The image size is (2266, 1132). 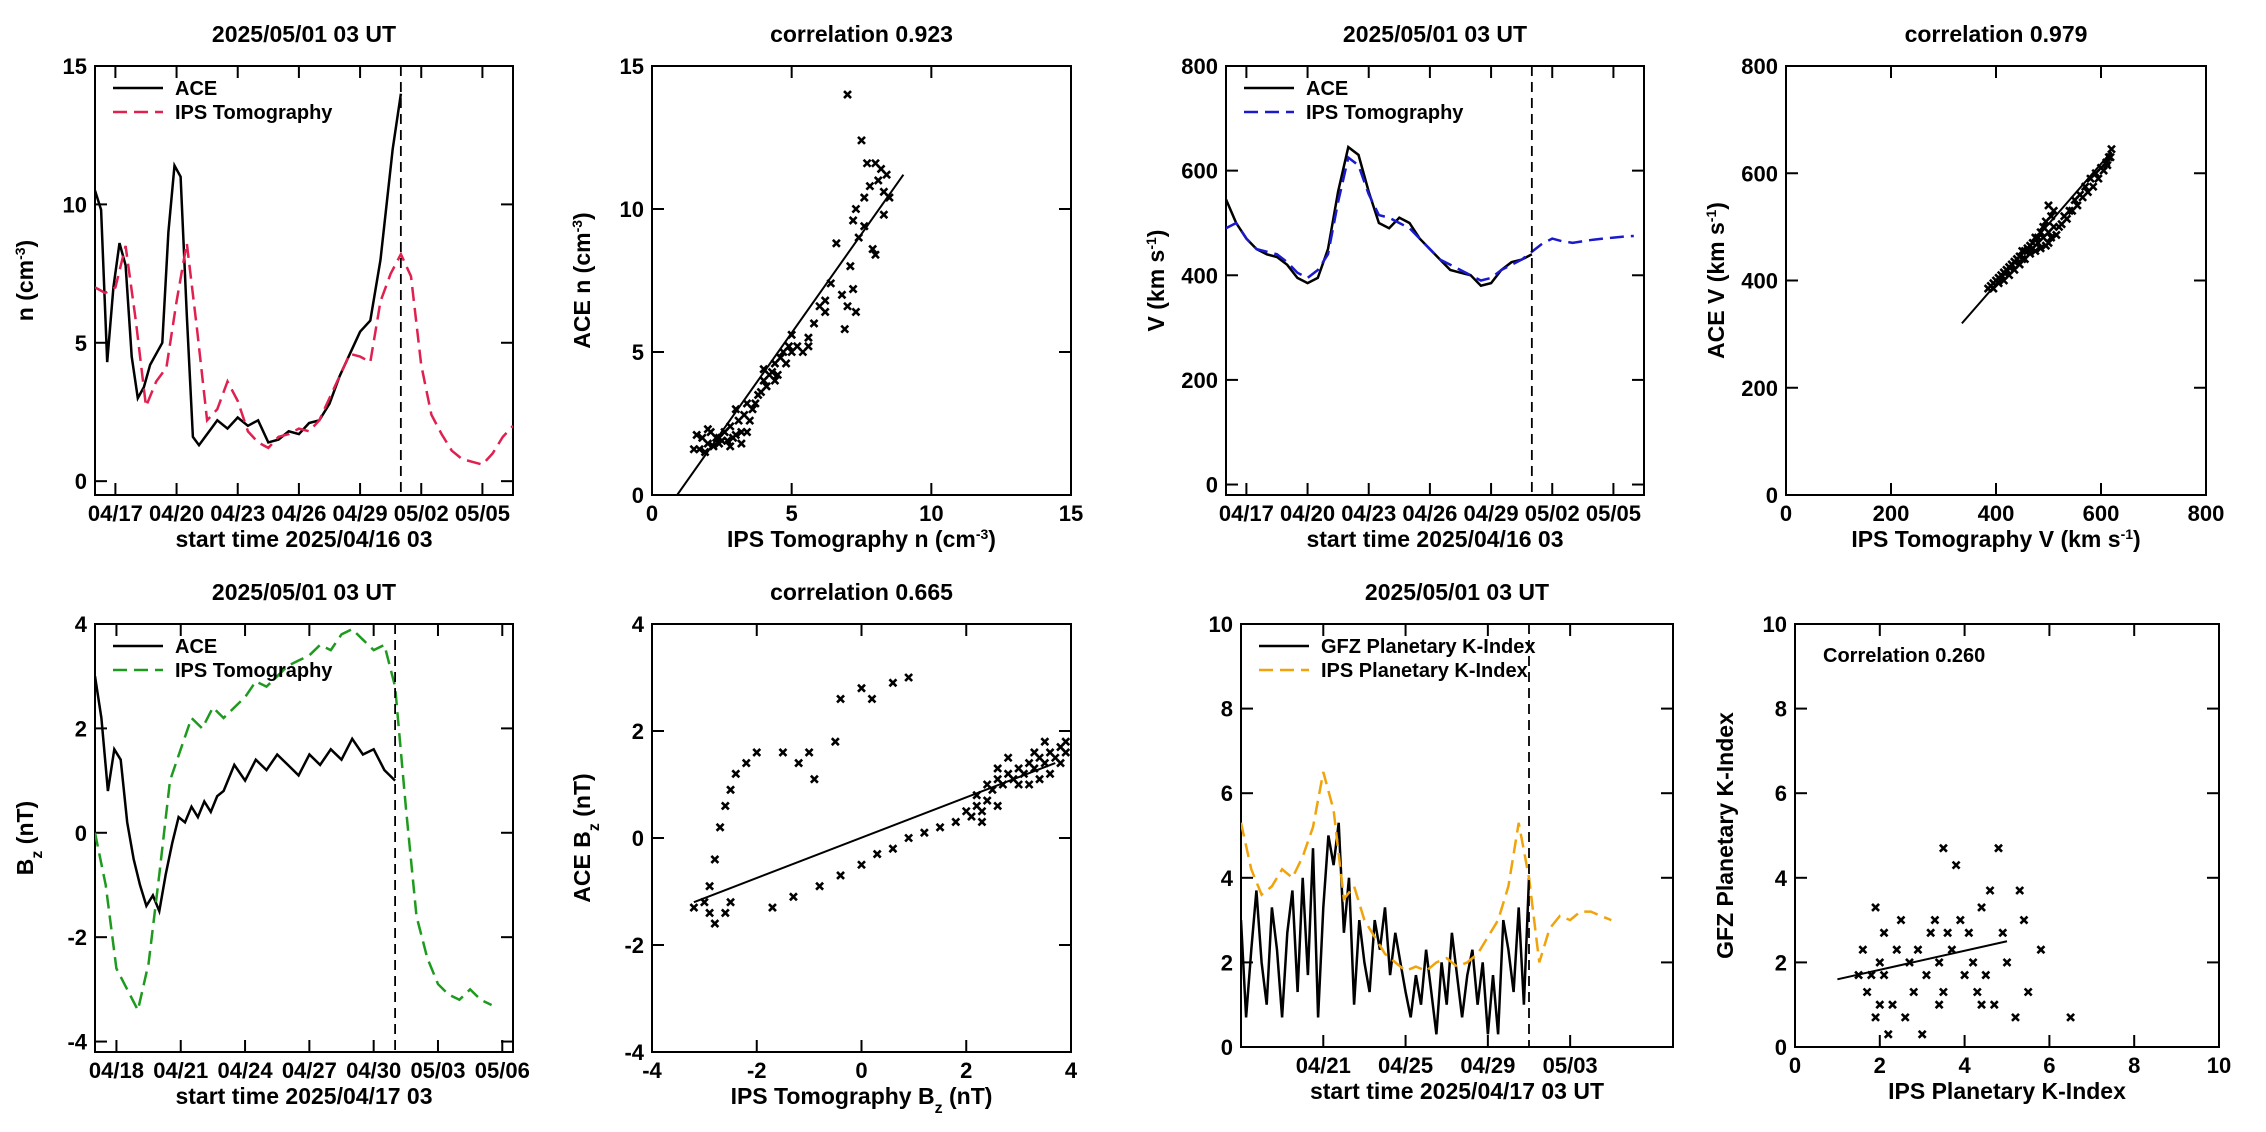 I want to click on x-tick-label: 0, so click(x=861, y=1070).